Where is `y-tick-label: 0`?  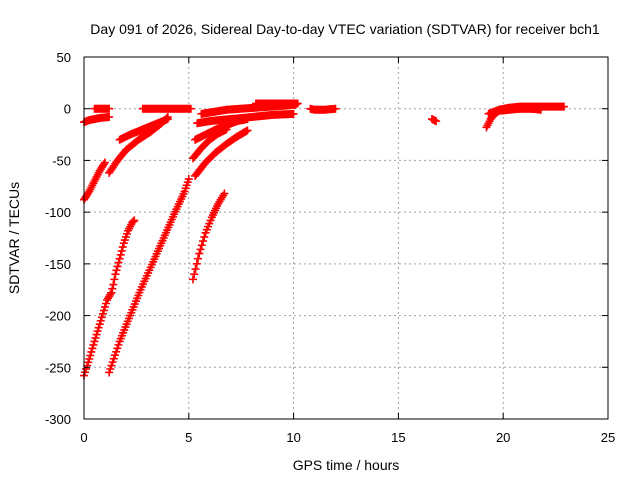
y-tick-label: 0 is located at coordinates (67, 109).